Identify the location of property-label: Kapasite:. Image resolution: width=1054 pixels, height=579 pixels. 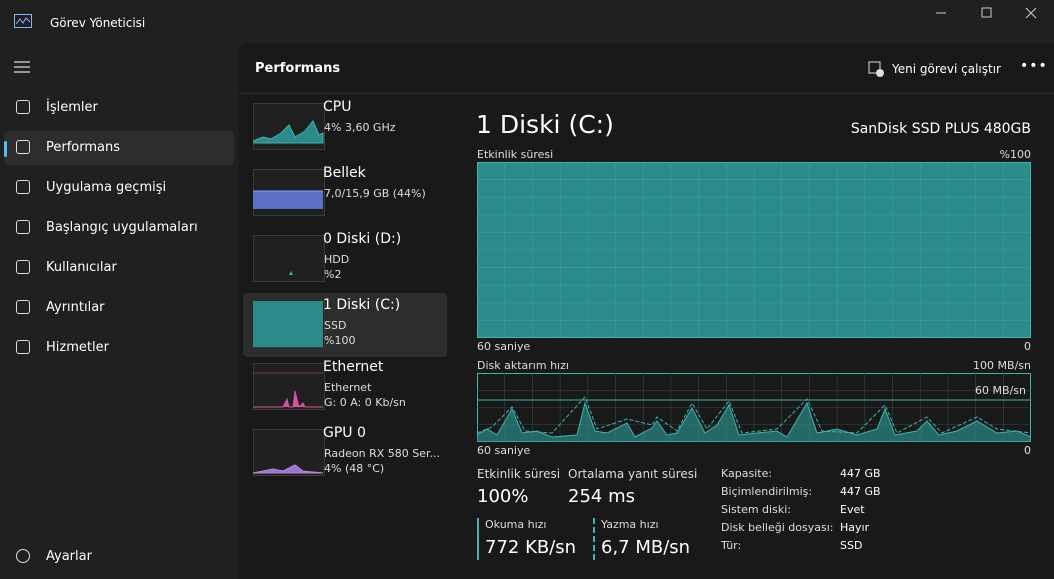
(747, 473).